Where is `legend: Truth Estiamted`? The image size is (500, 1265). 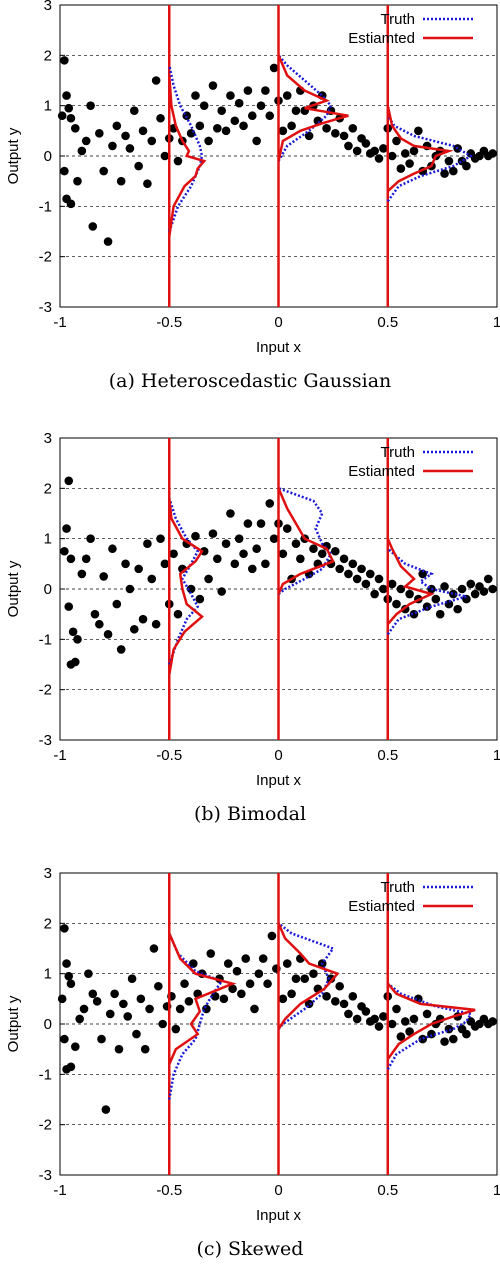
legend: Truth Estiamted is located at coordinates (410, 29).